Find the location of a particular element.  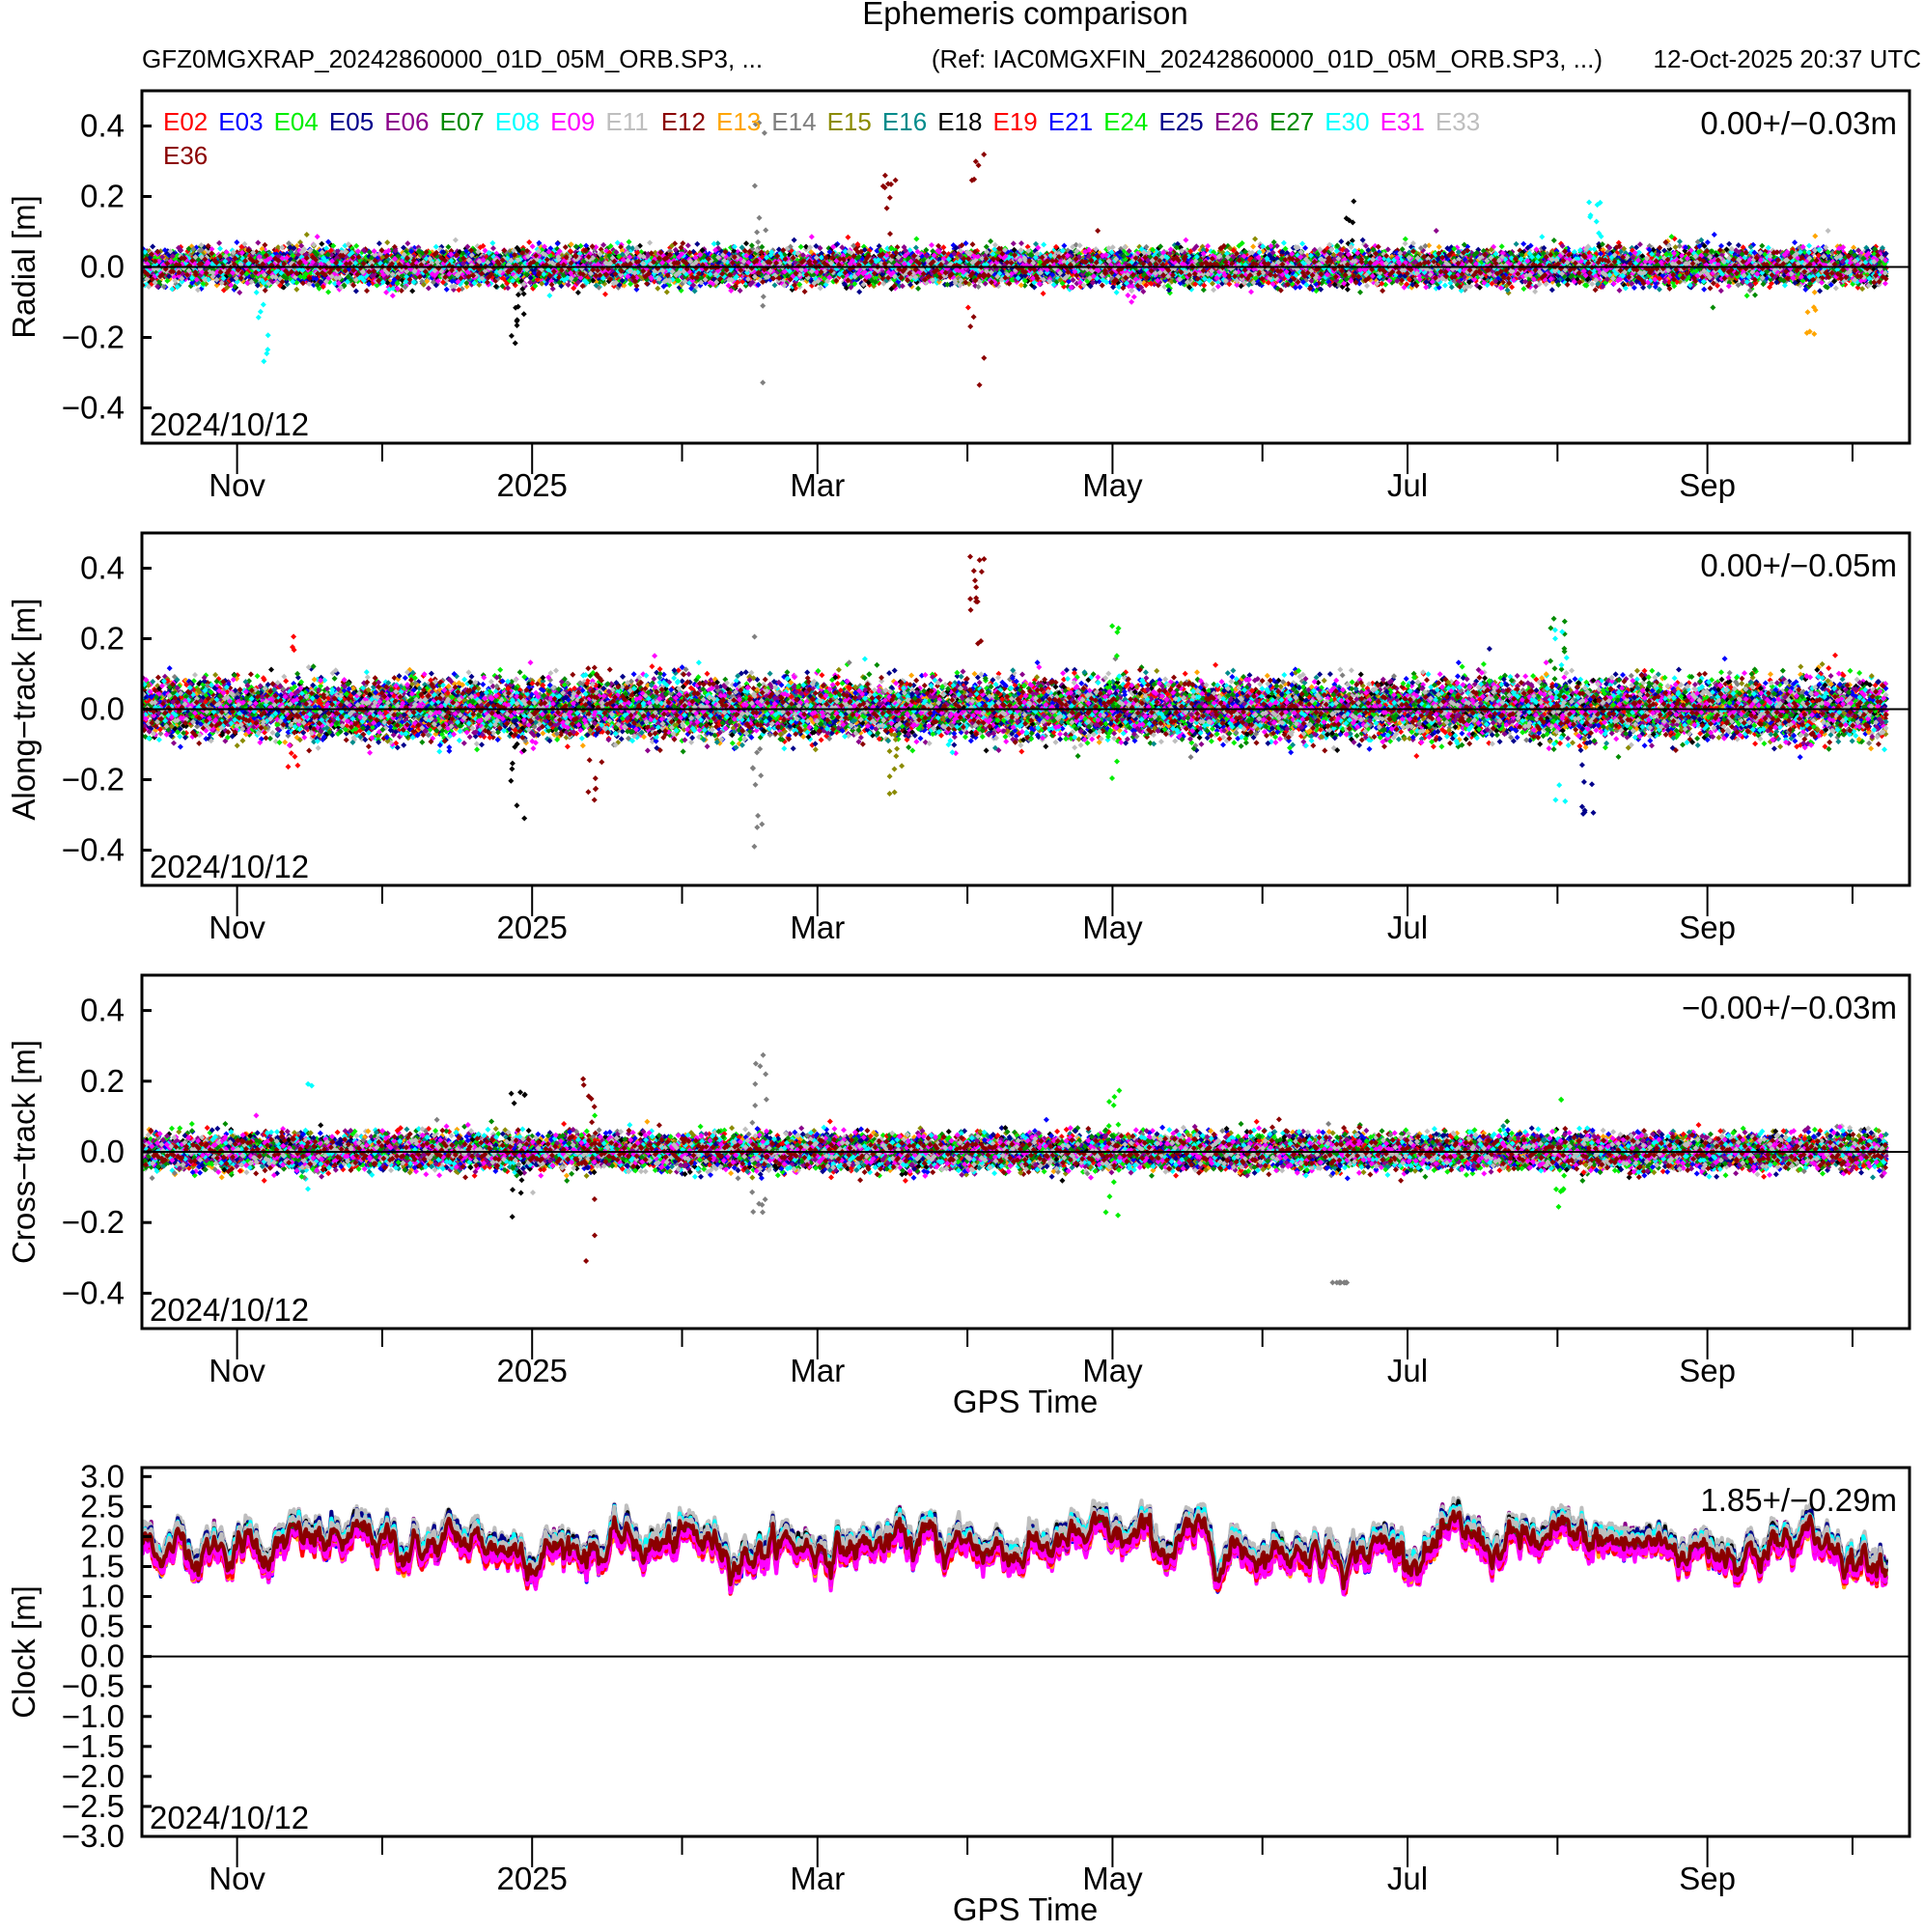

legend-entry-E03: E03 is located at coordinates (240, 122).